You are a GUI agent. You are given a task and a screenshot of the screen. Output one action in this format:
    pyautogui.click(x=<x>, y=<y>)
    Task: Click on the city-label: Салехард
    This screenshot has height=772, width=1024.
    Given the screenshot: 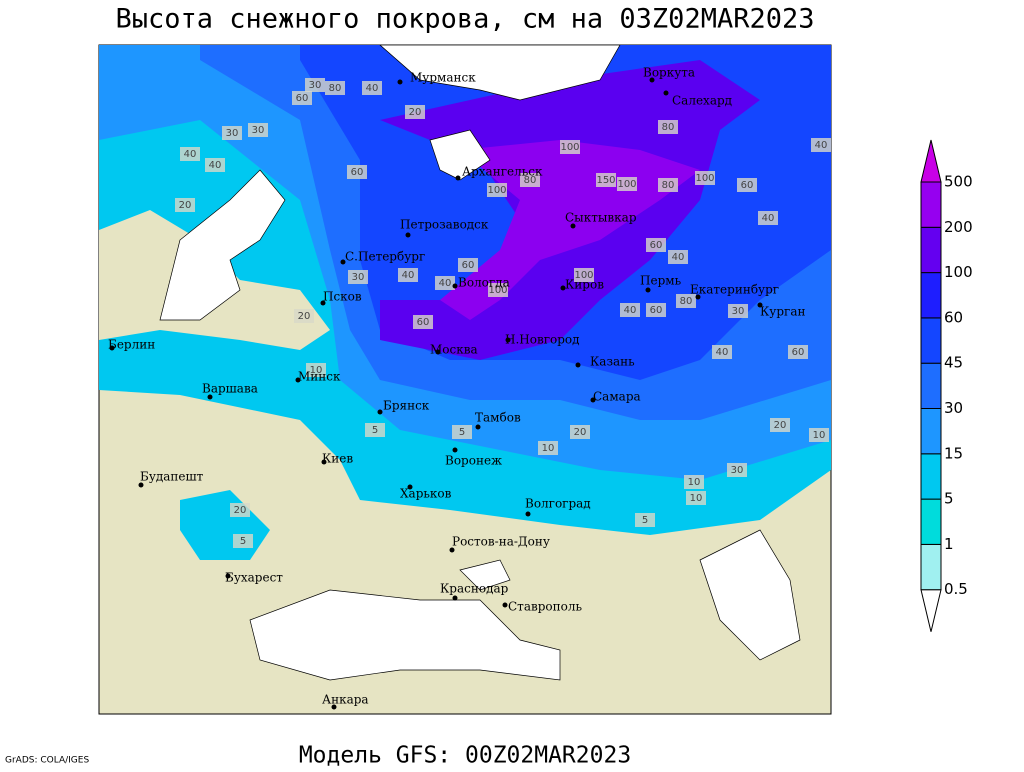 What is the action you would take?
    pyautogui.click(x=702, y=101)
    